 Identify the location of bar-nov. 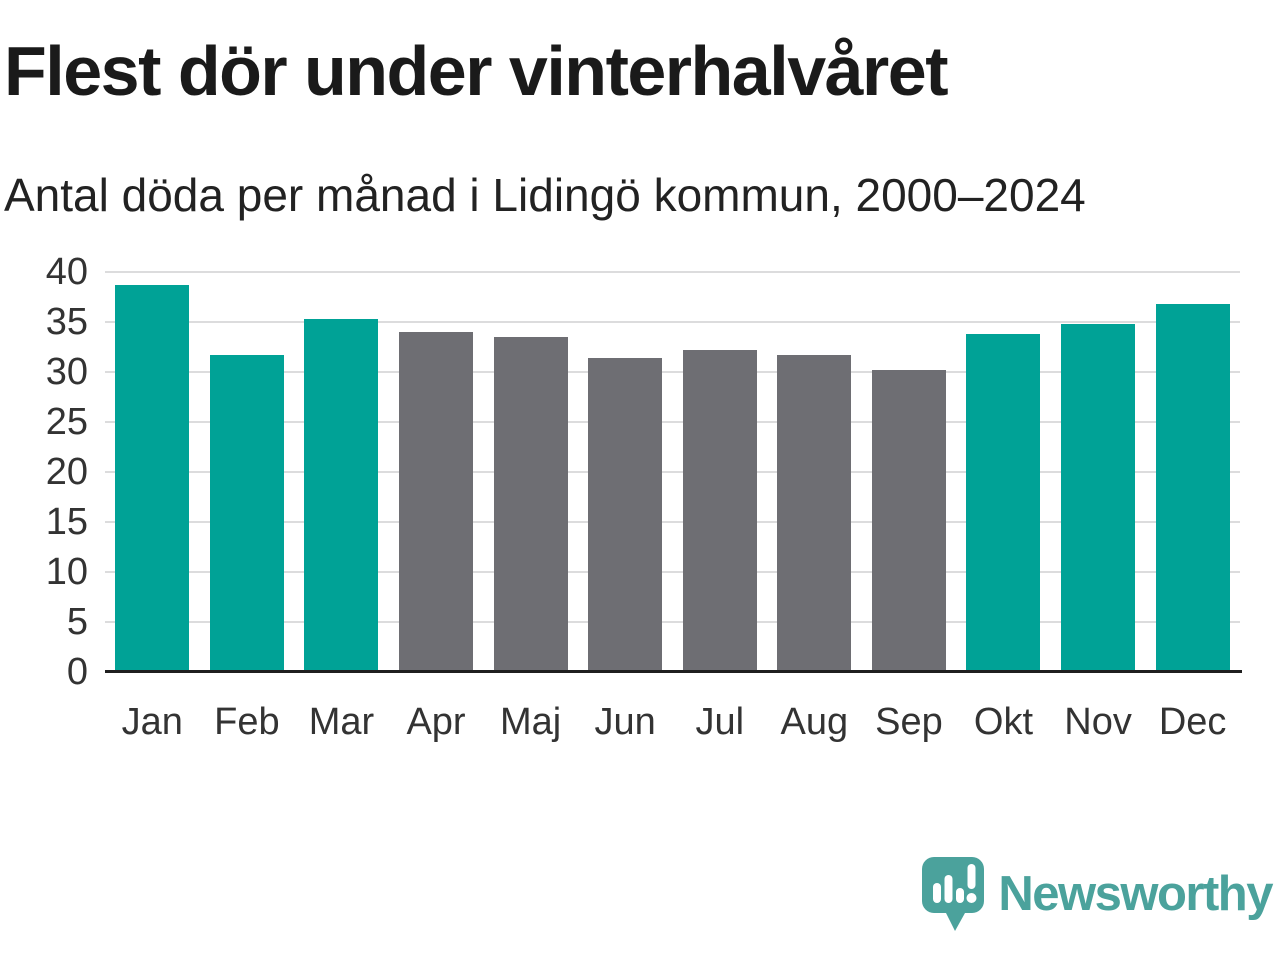
(1098, 498).